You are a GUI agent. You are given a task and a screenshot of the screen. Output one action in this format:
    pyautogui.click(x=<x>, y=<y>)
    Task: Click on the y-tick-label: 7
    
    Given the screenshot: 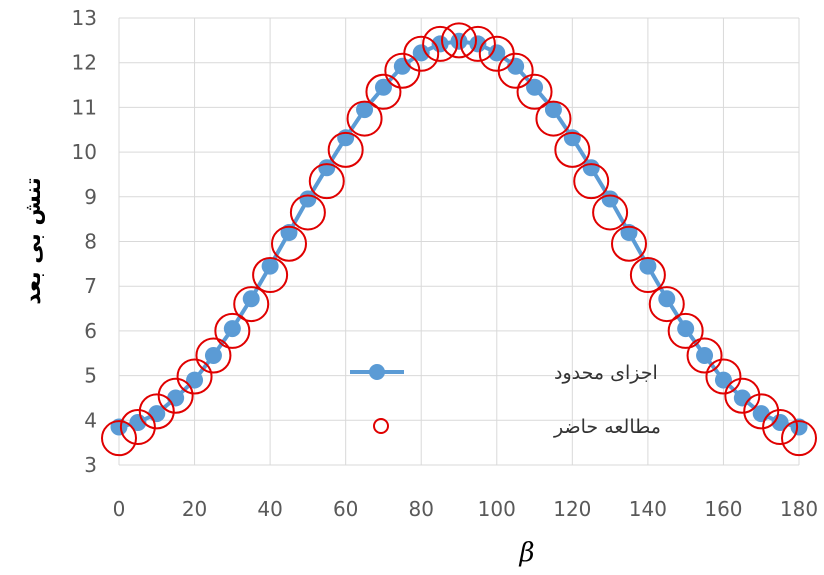 What is the action you would take?
    pyautogui.click(x=90, y=286)
    